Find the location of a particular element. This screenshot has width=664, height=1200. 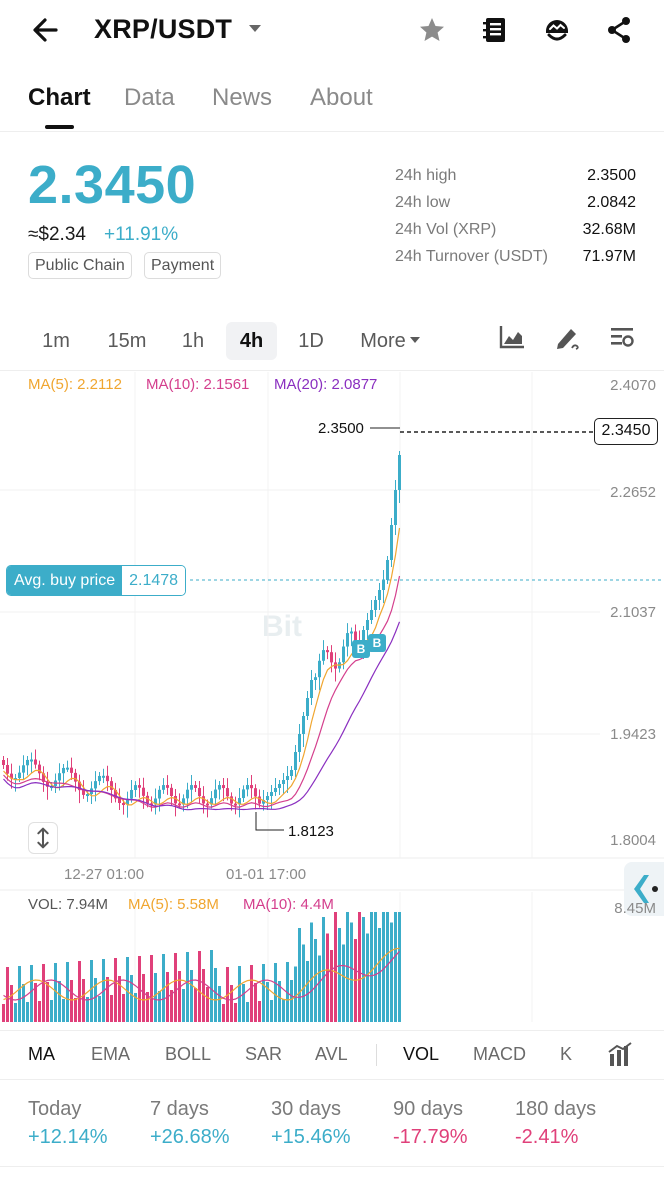

stat-label-volume: 24h Vol (XRP) is located at coordinates (446, 229).